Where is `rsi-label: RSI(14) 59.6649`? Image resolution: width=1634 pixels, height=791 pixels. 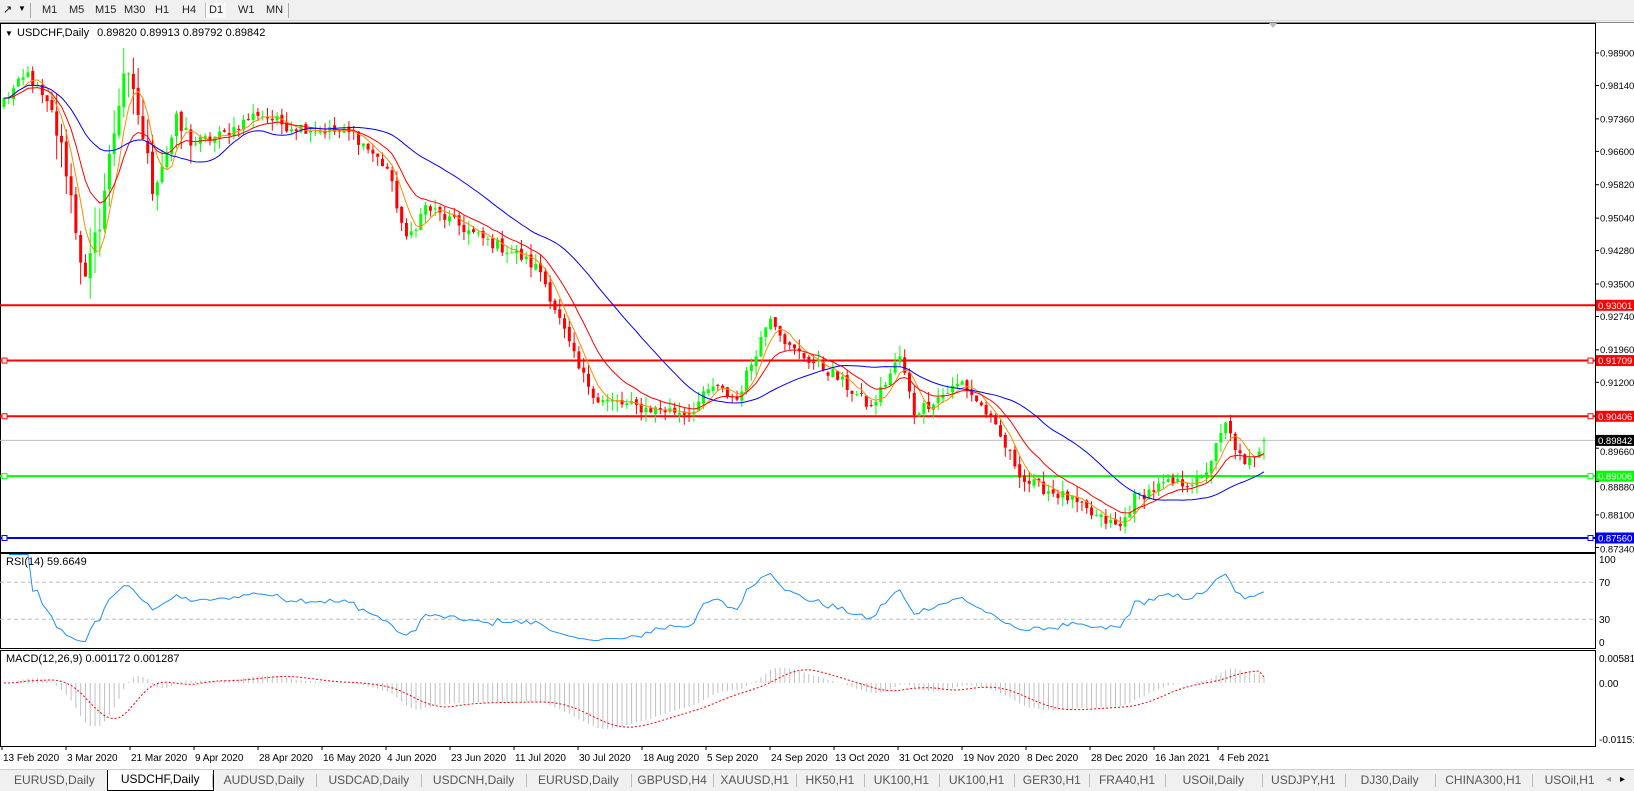
rsi-label: RSI(14) 59.6649 is located at coordinates (46, 562).